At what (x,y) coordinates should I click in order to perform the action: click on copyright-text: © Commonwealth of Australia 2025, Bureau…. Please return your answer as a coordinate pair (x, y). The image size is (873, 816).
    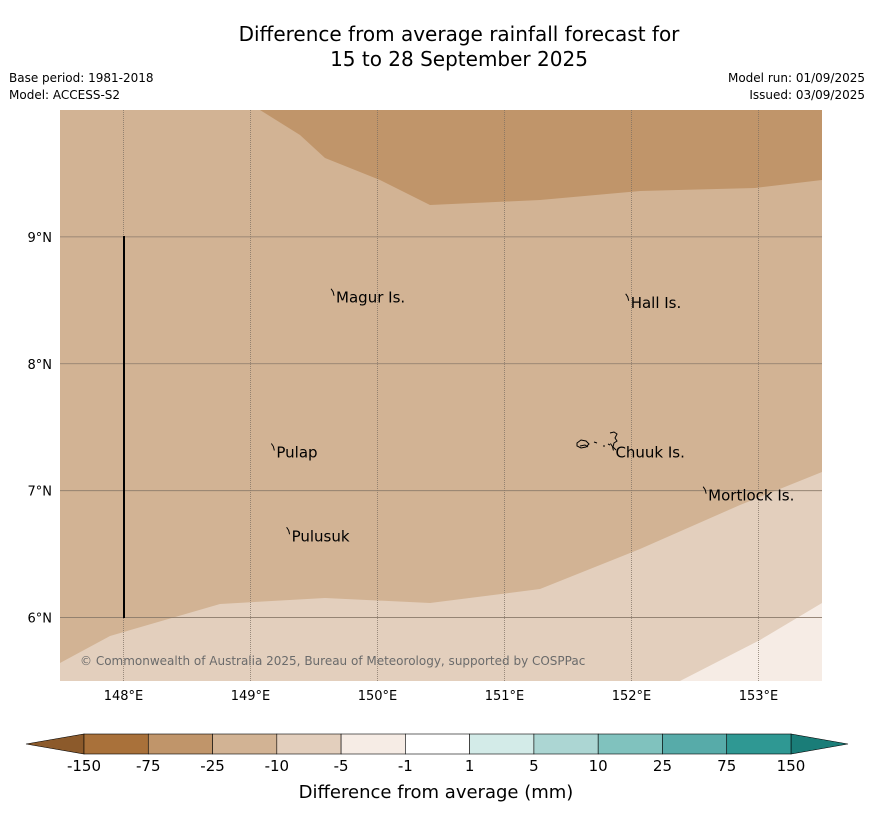
    Looking at the image, I should click on (332, 661).